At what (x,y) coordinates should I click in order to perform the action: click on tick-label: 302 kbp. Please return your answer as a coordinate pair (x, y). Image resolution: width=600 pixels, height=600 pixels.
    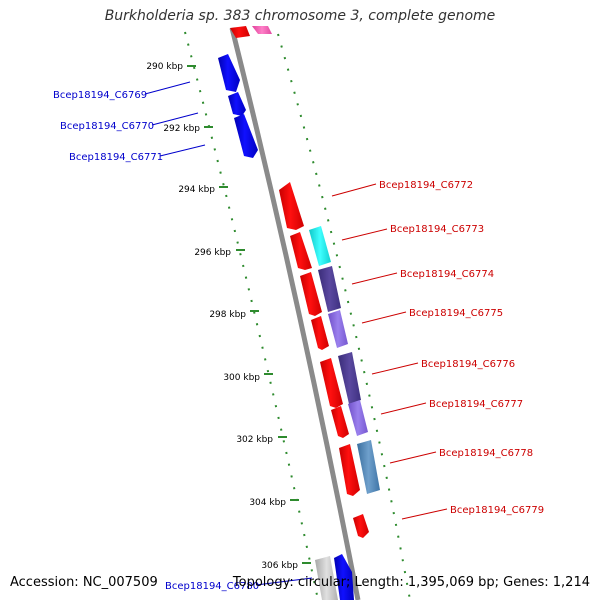
    Looking at the image, I should click on (254, 440).